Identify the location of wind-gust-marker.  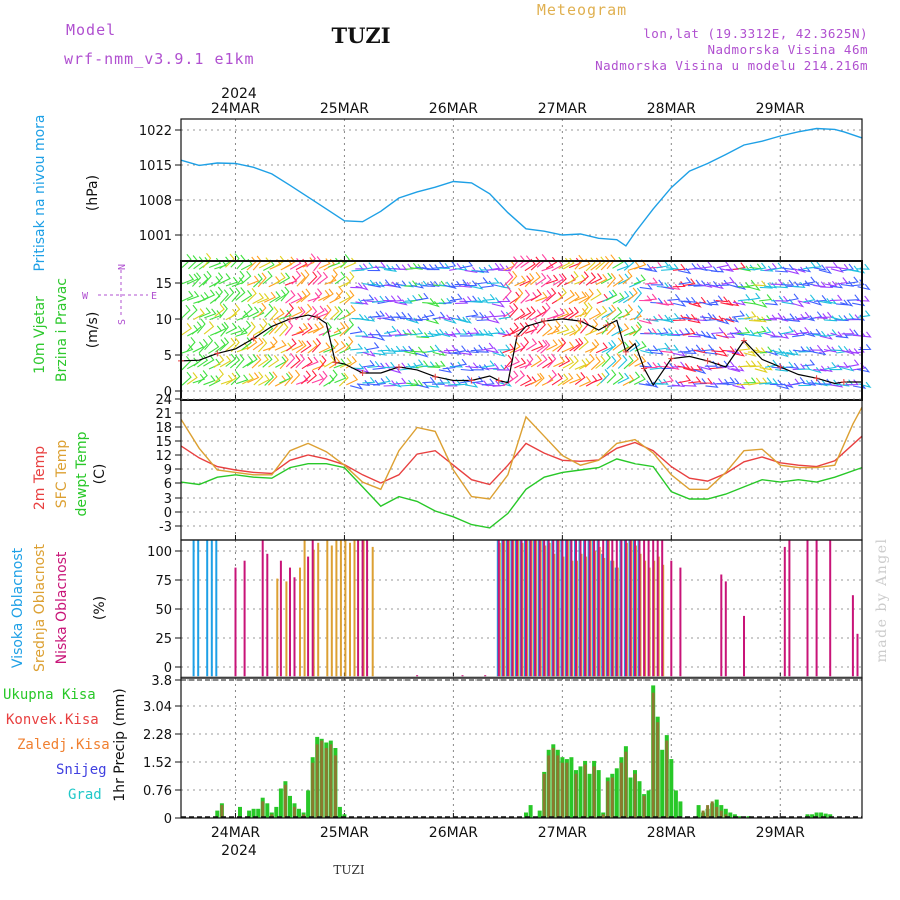
(707, 360).